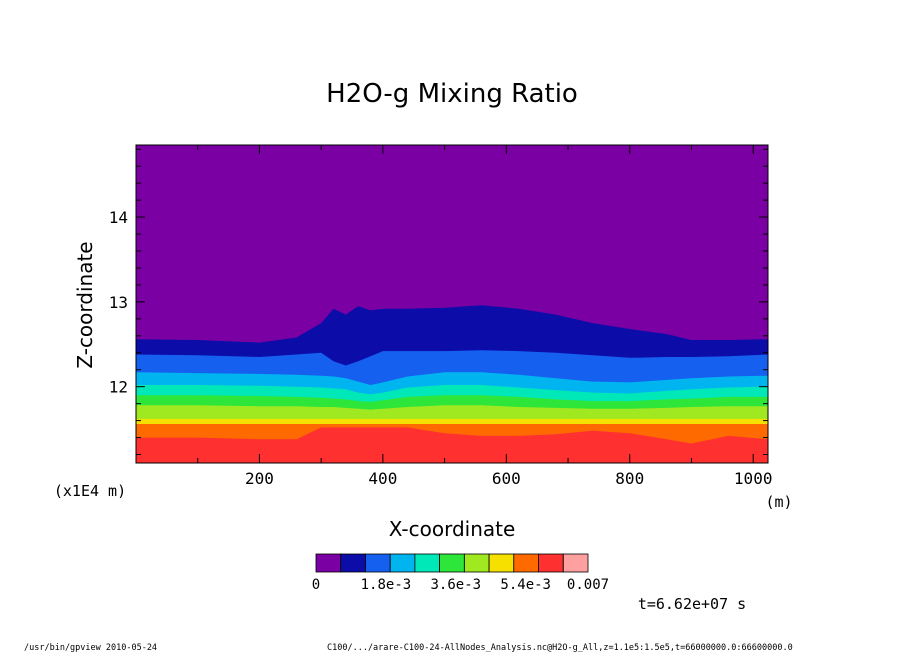 This screenshot has width=904, height=654. I want to click on colorbar-label: 0.007, so click(588, 585).